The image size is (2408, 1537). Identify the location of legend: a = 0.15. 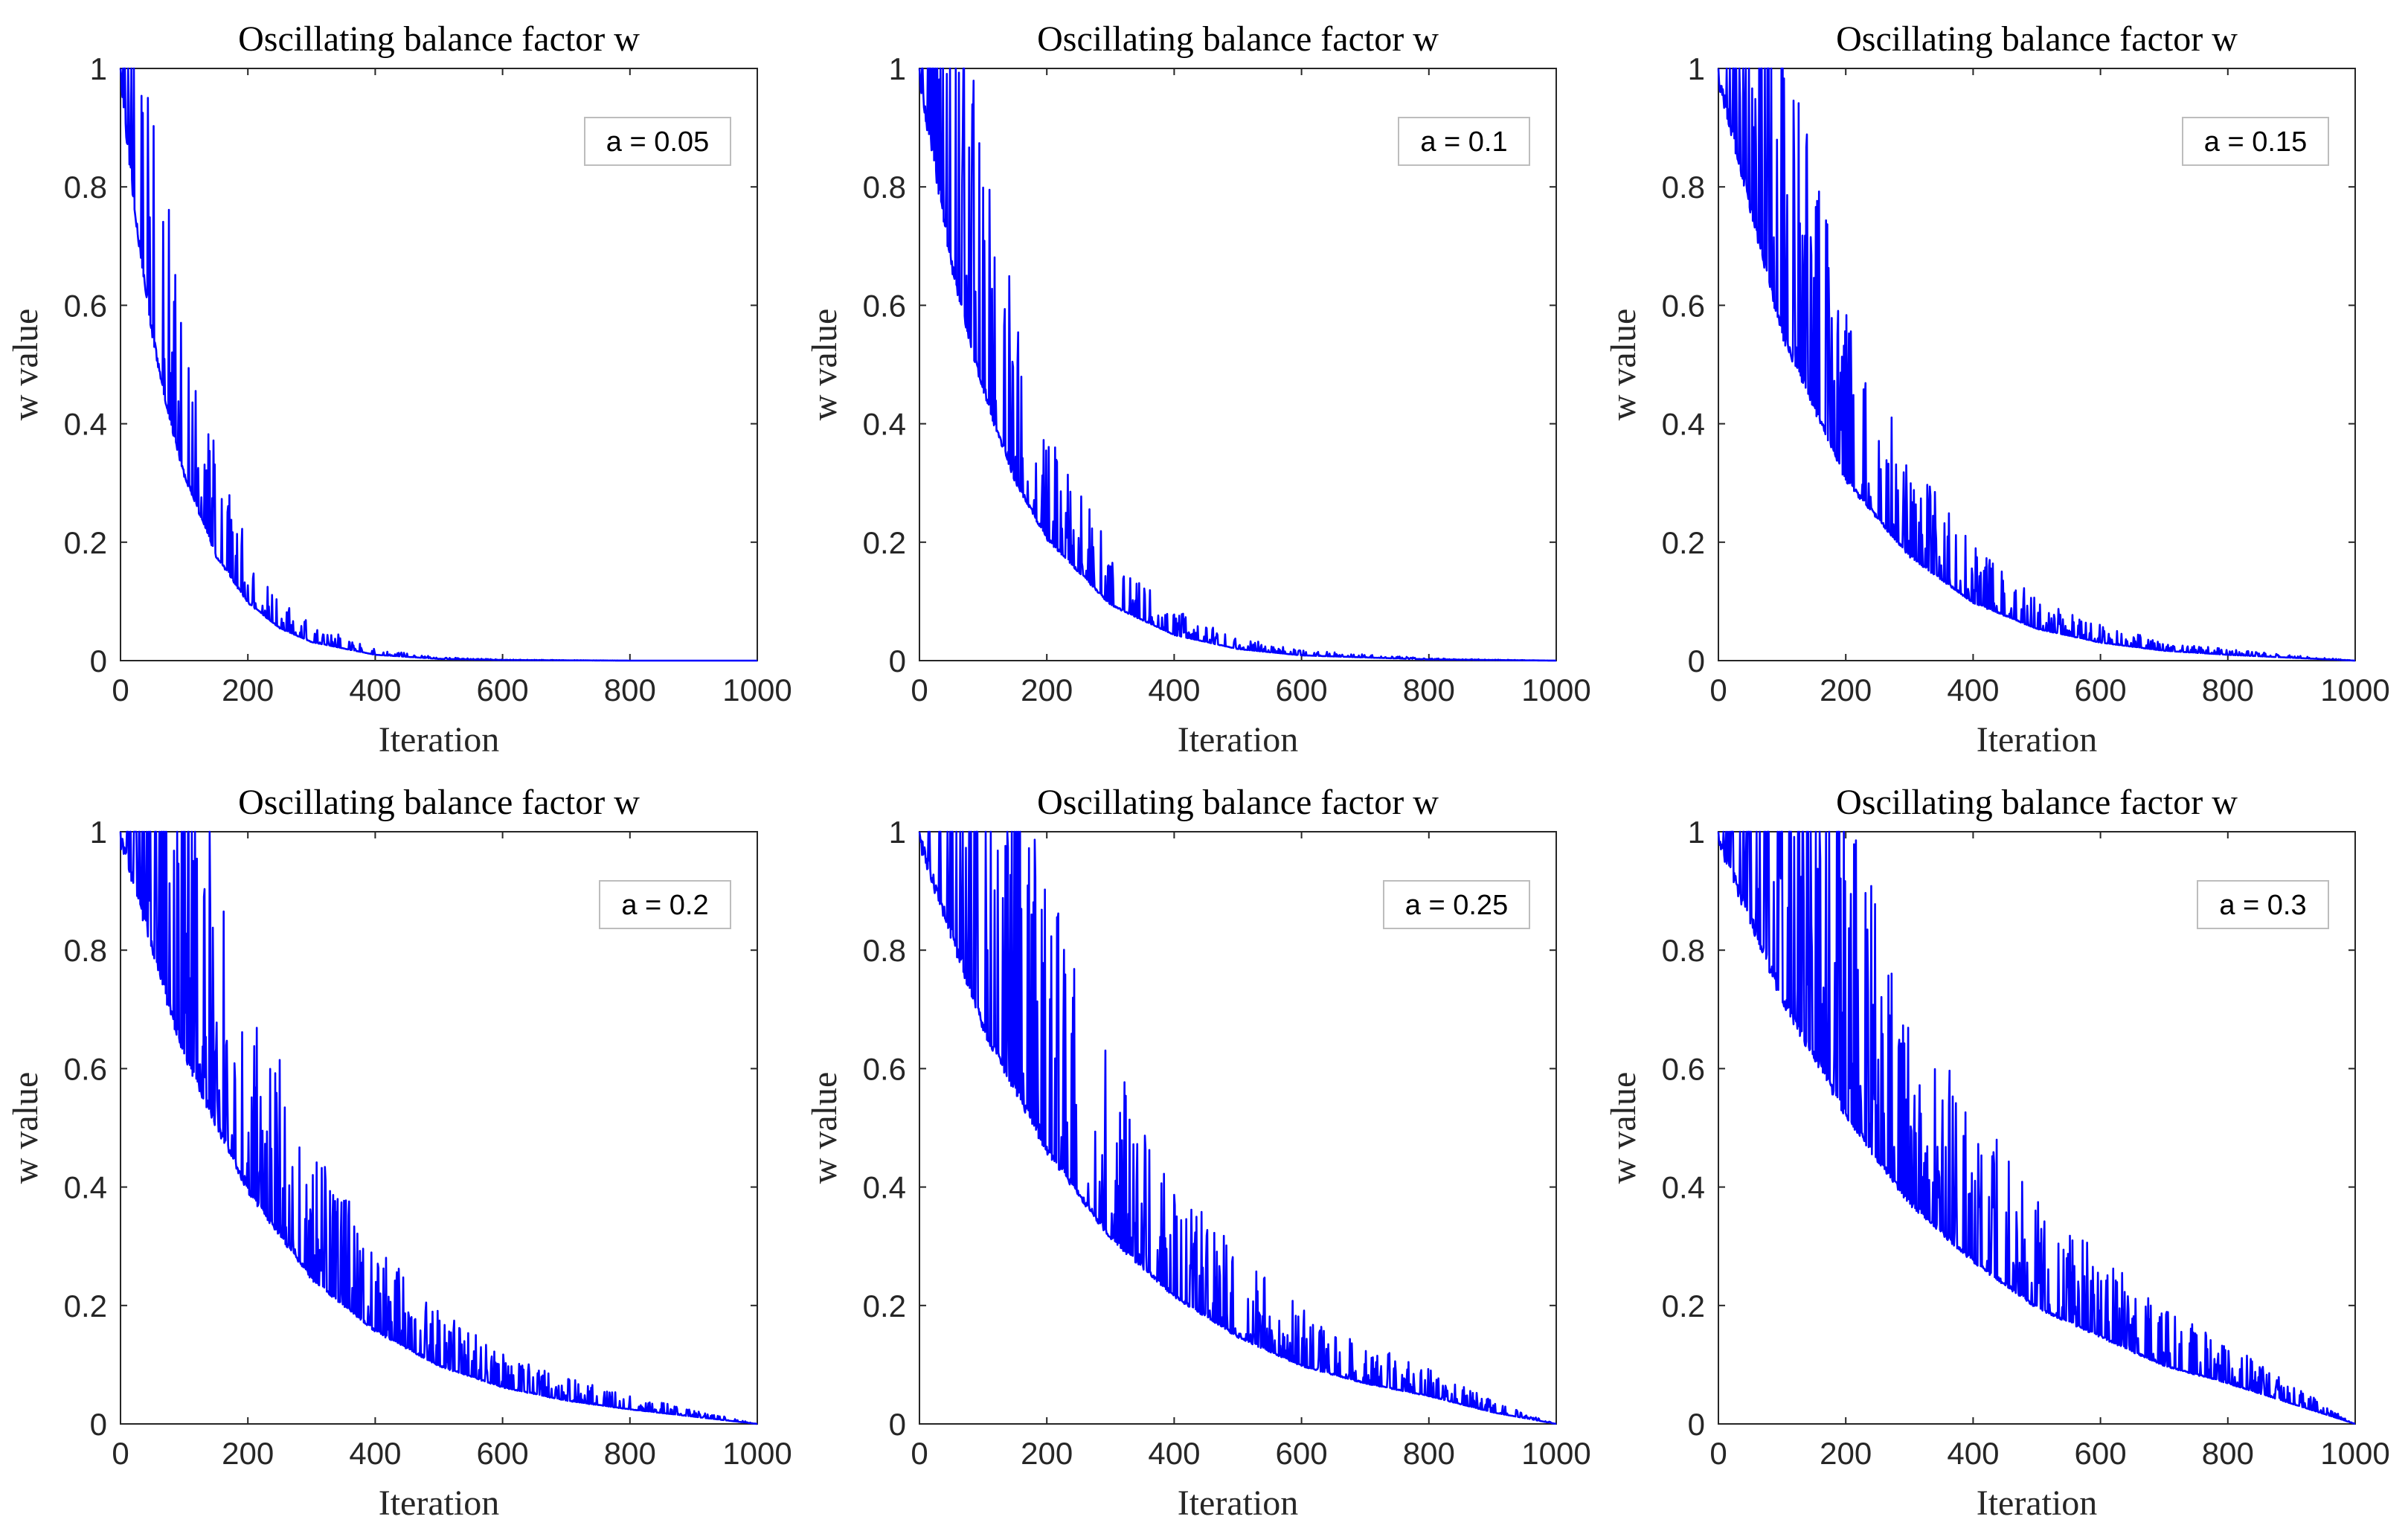
(2255, 141).